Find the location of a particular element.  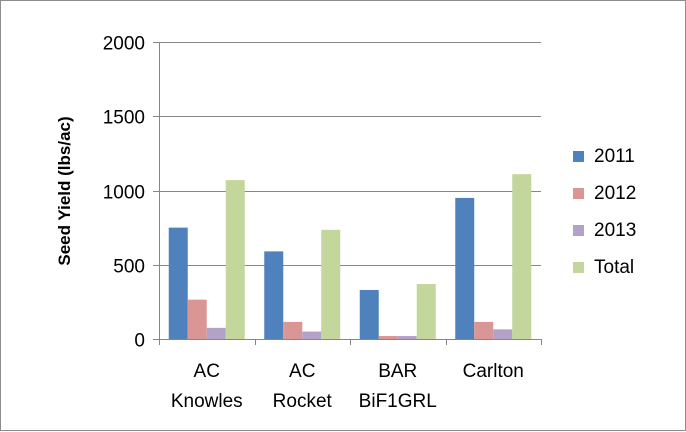

y-axis-title: Seed Yield (lbs/ac) is located at coordinates (64, 190).